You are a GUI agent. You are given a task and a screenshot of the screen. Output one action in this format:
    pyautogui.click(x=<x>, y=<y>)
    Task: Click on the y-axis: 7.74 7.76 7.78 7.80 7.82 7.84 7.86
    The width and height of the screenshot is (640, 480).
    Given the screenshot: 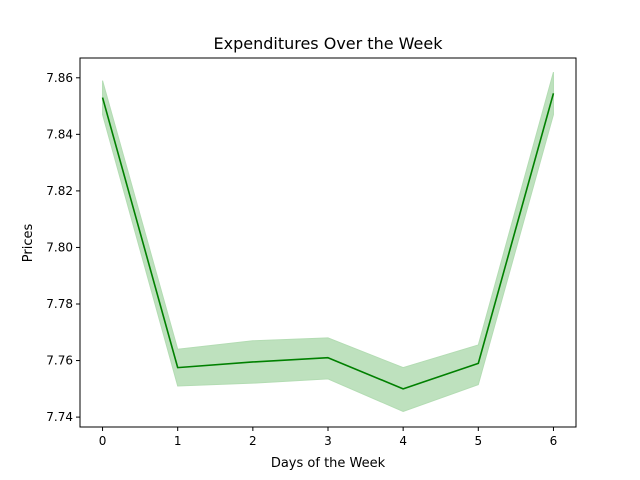 What is the action you would take?
    pyautogui.click(x=63, y=247)
    